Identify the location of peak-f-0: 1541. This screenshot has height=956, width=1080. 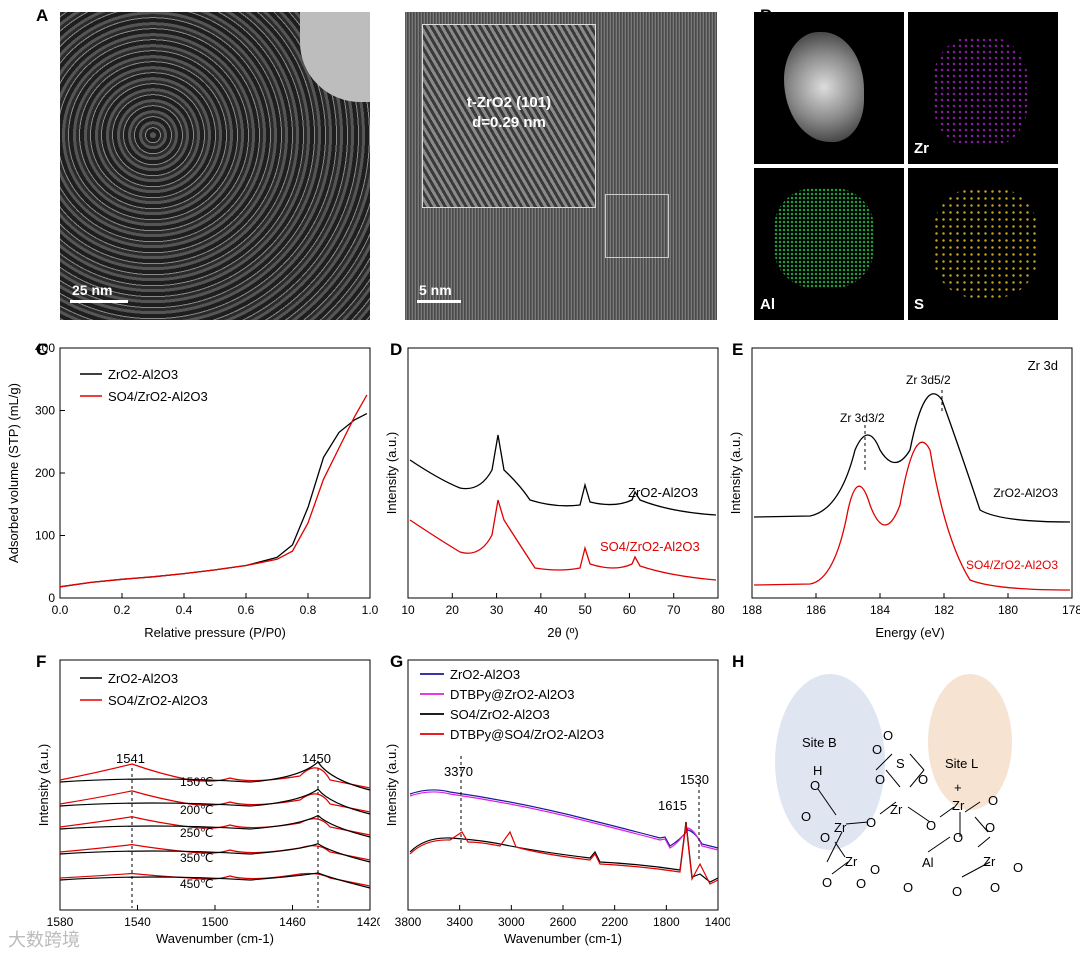
(130, 758).